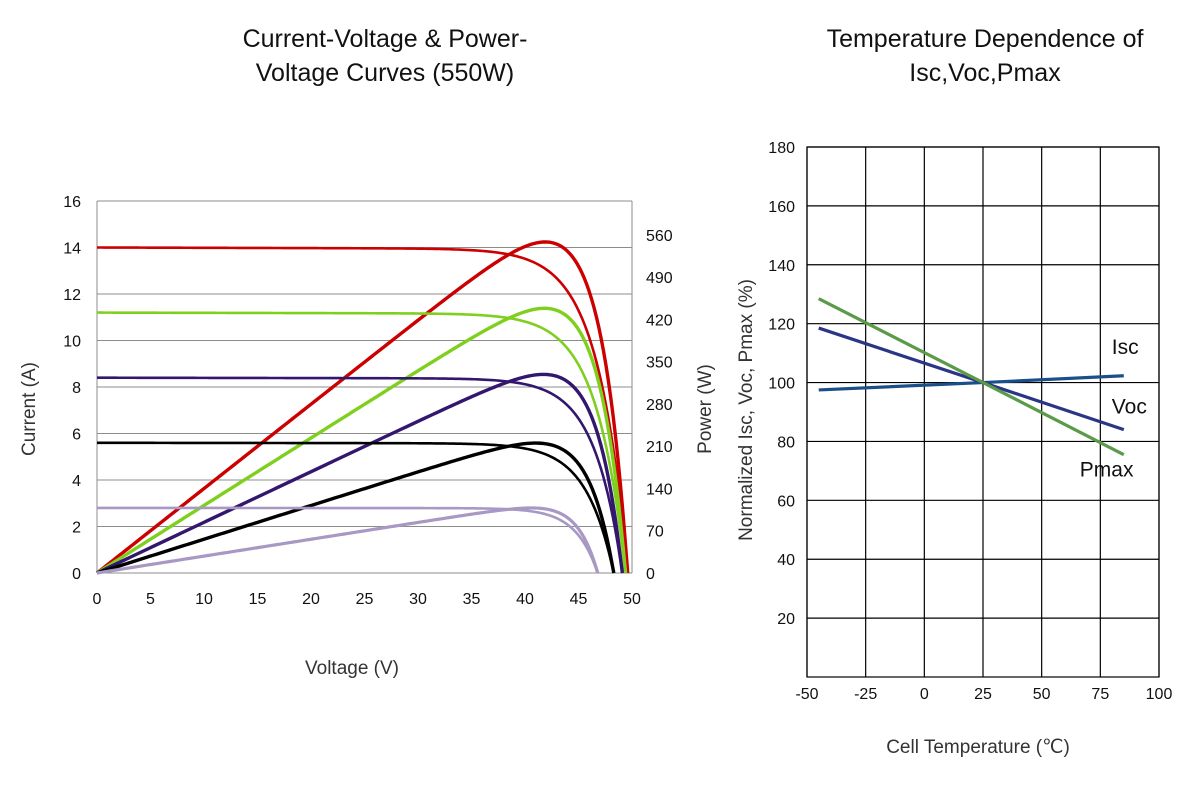 This screenshot has height=787, width=1200. I want to click on temp-x-tick-label: 0, so click(924, 694).